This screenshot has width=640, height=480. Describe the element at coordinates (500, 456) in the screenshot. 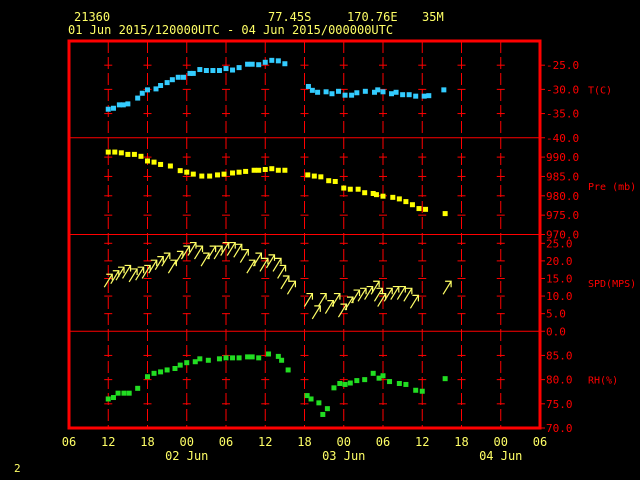

I see `x-day-label: 04 Jun` at that location.